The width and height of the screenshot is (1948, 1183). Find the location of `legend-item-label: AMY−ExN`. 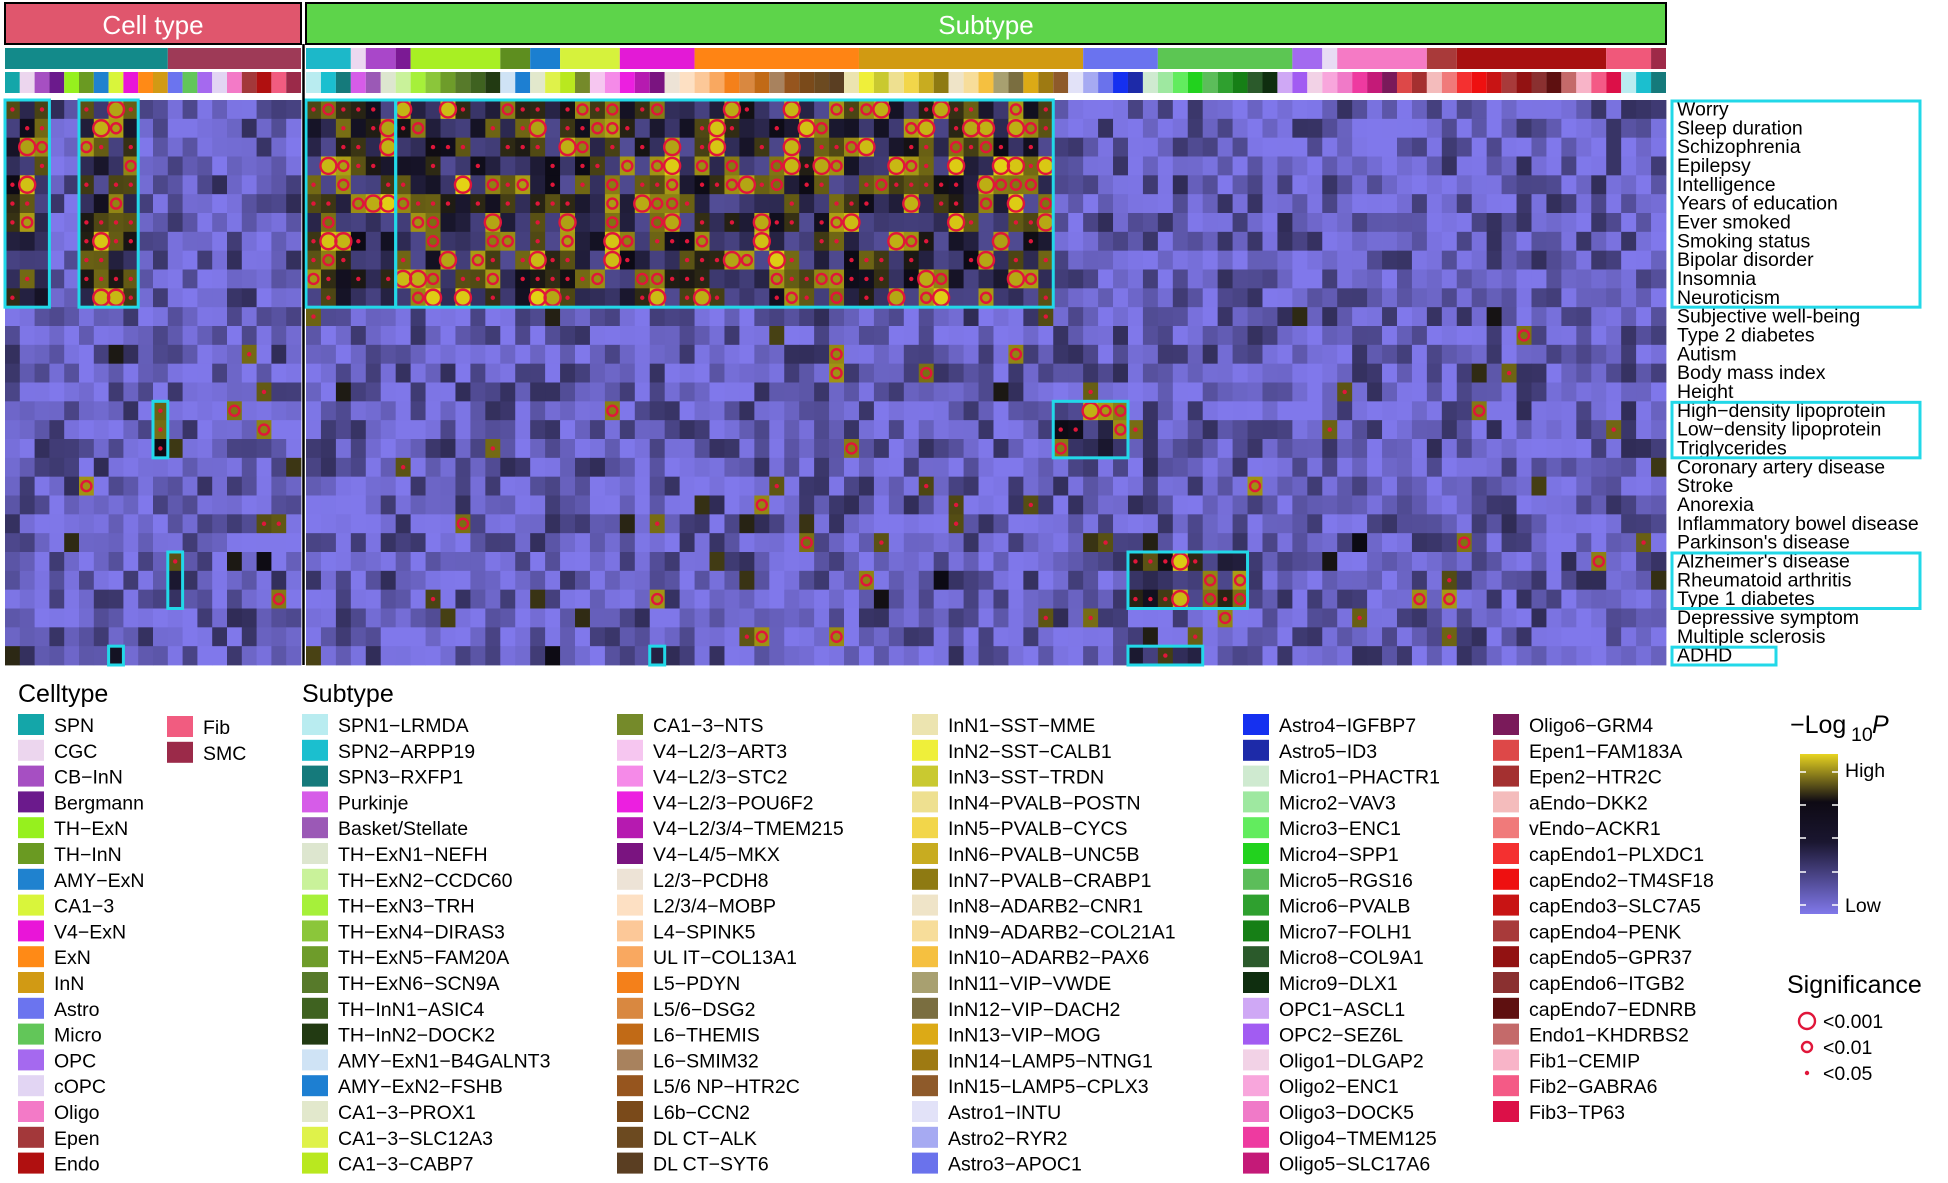

legend-item-label: AMY−ExN is located at coordinates (99, 881).